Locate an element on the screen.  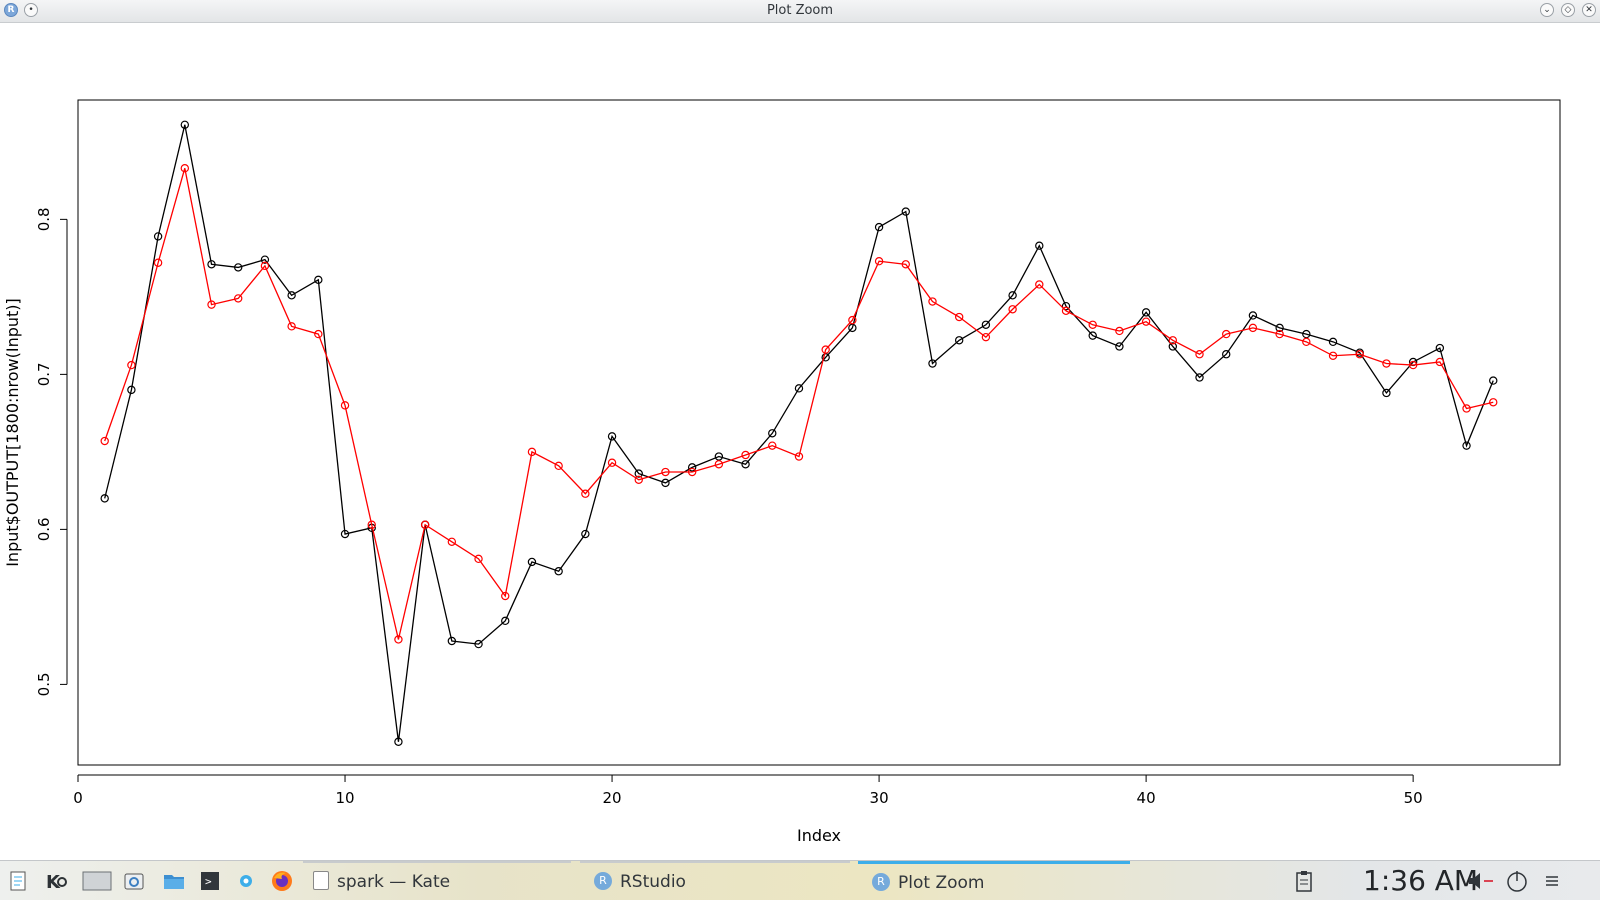
minimize-icon: ⌄ is located at coordinates (1547, 10).